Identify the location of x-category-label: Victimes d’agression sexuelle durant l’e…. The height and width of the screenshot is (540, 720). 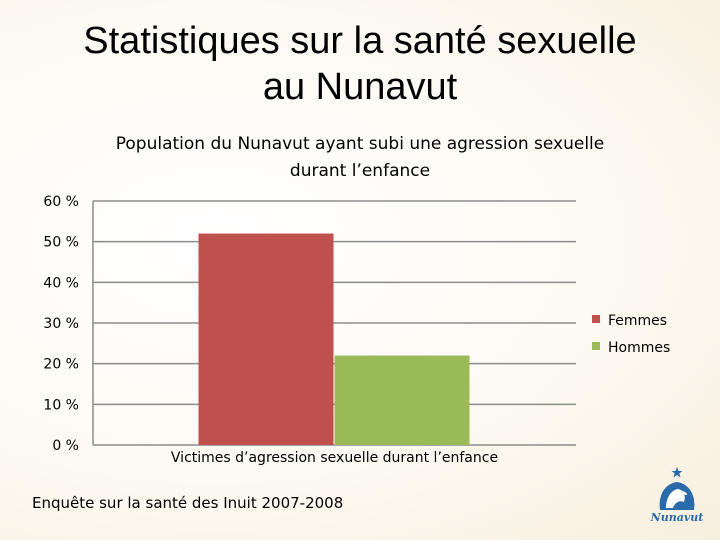
(334, 458).